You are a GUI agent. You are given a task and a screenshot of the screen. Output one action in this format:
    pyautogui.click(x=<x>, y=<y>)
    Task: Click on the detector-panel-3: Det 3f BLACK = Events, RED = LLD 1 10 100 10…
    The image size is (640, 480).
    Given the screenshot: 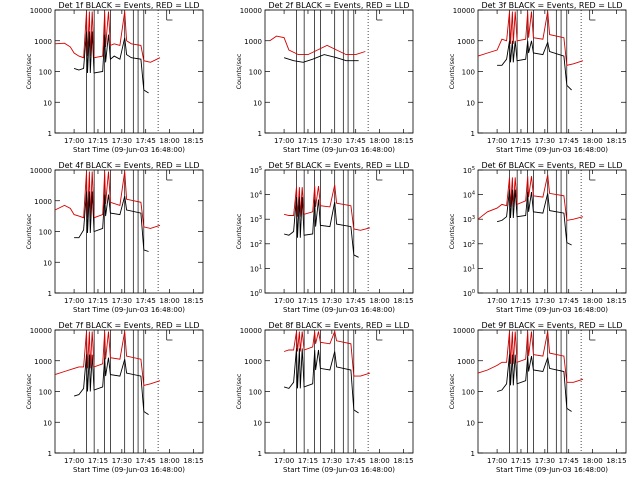 What is the action you would take?
    pyautogui.click(x=537, y=77)
    